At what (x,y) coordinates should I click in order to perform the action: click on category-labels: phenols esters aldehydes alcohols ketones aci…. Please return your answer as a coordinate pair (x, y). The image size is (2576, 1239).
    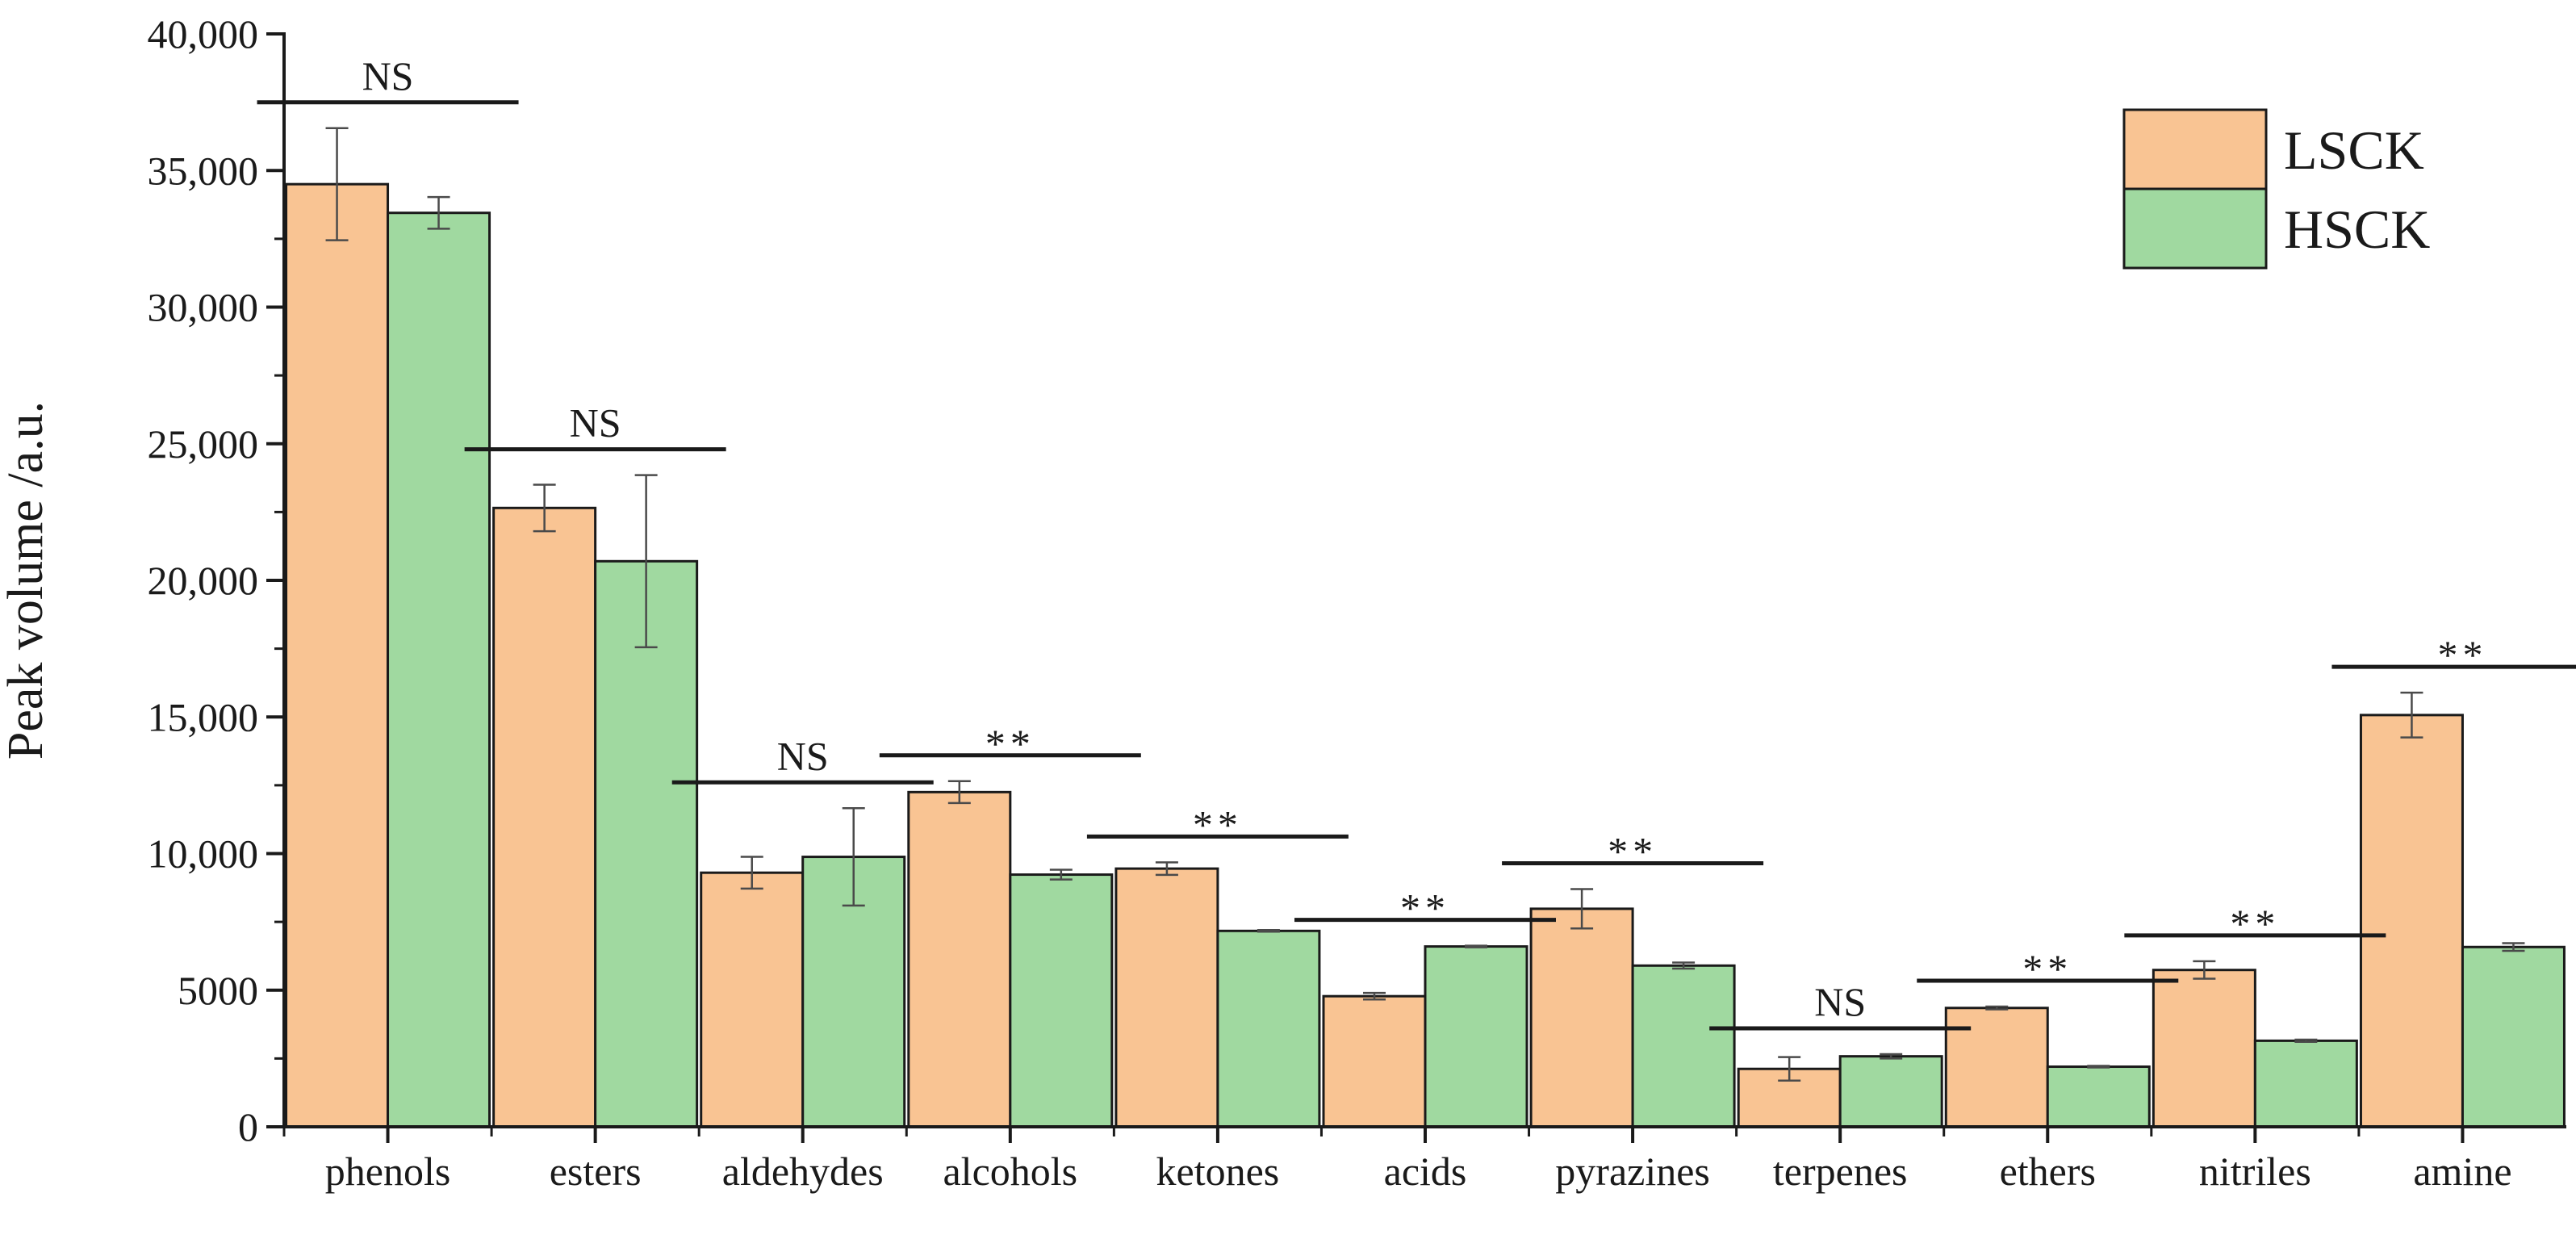
    Looking at the image, I should click on (1418, 1171).